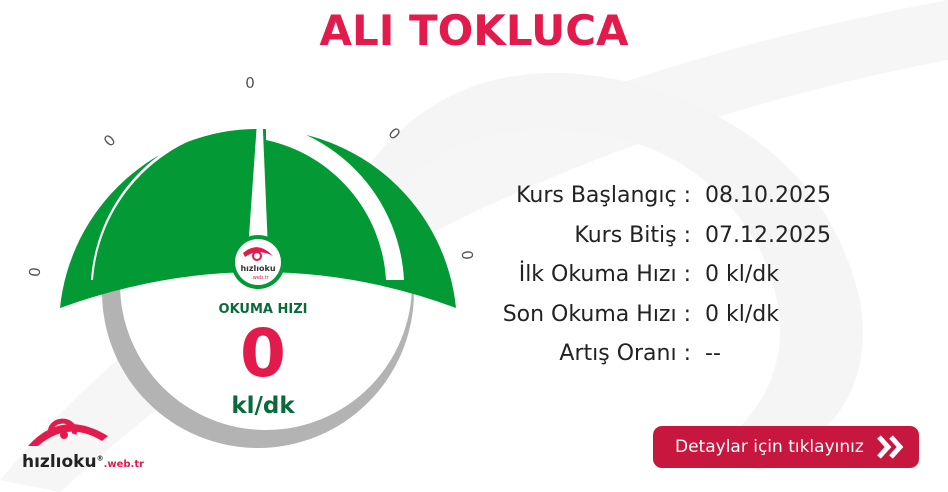 The image size is (948, 492). What do you see at coordinates (263, 406) in the screenshot?
I see `gauge-unit: kl/dk` at bounding box center [263, 406].